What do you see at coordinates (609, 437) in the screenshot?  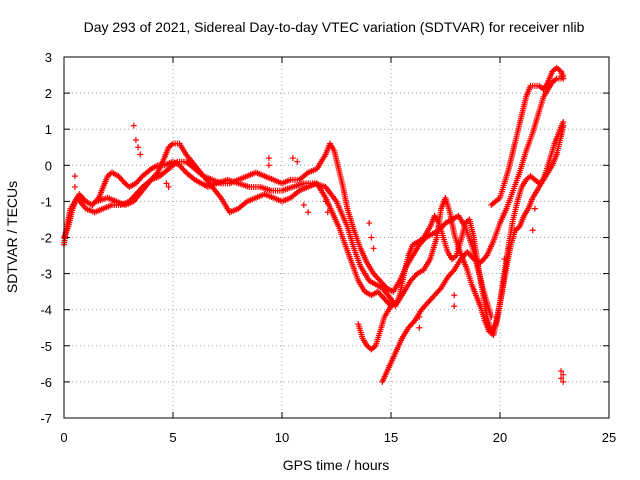 I see `x-tick-label: 25` at bounding box center [609, 437].